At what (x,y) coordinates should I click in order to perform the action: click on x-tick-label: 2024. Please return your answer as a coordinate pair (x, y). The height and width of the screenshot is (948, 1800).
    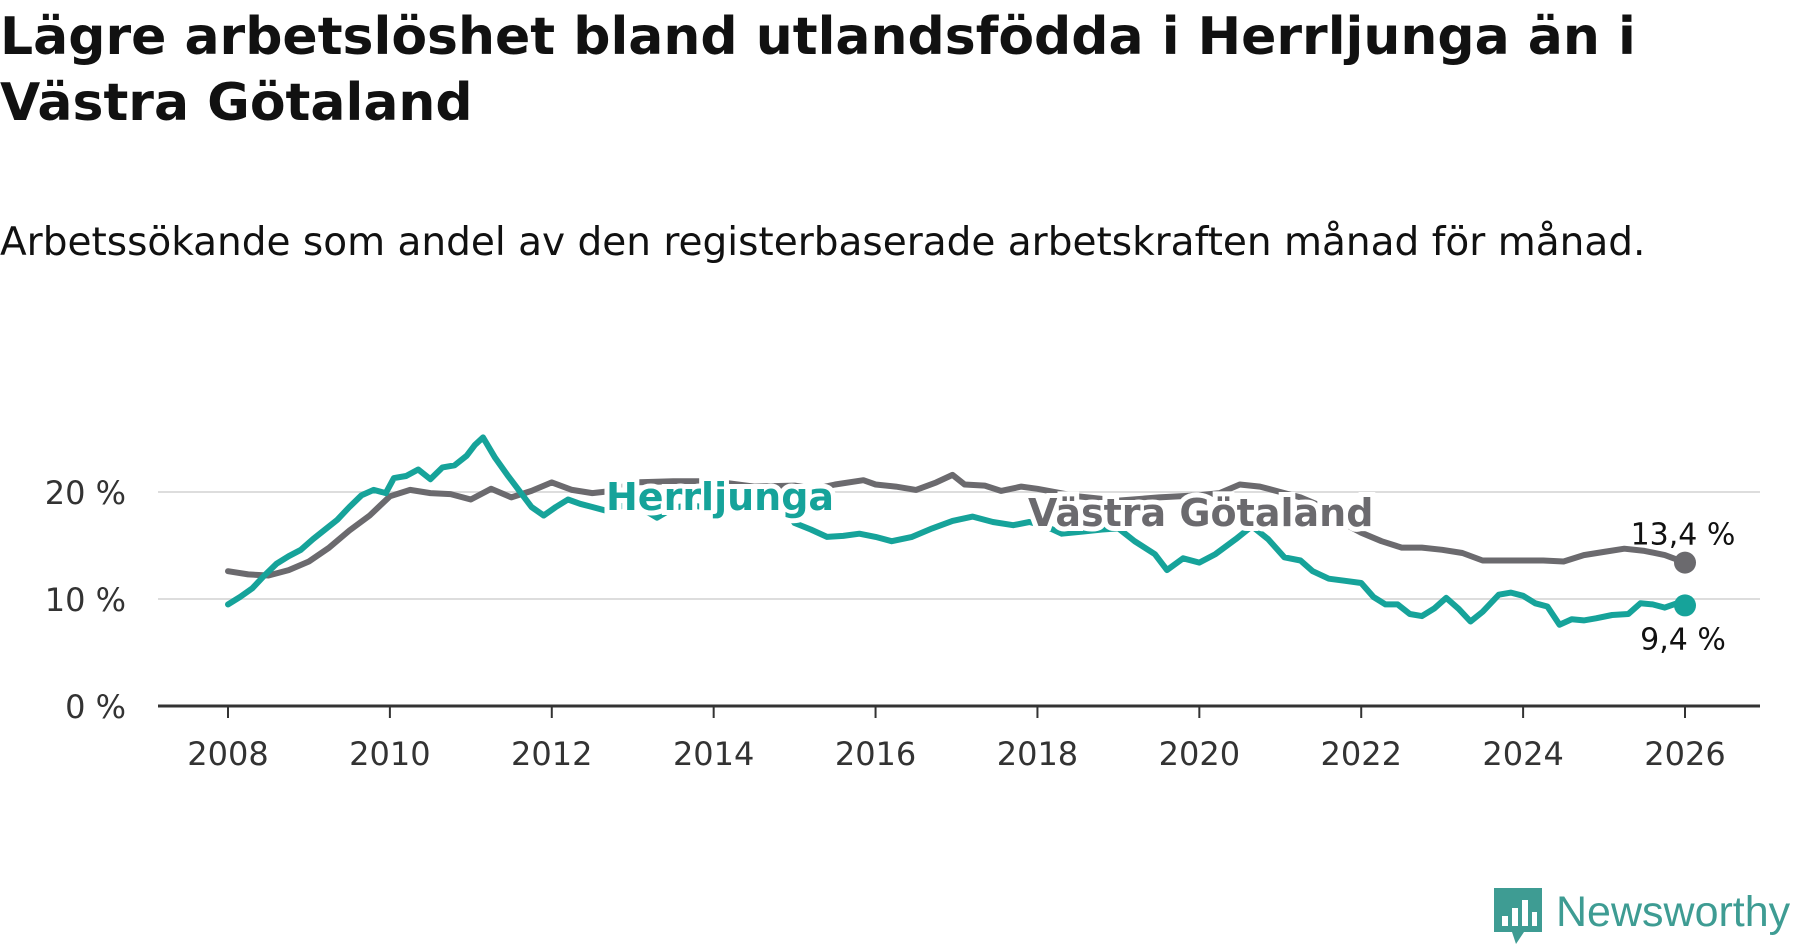
    Looking at the image, I should click on (1522, 754).